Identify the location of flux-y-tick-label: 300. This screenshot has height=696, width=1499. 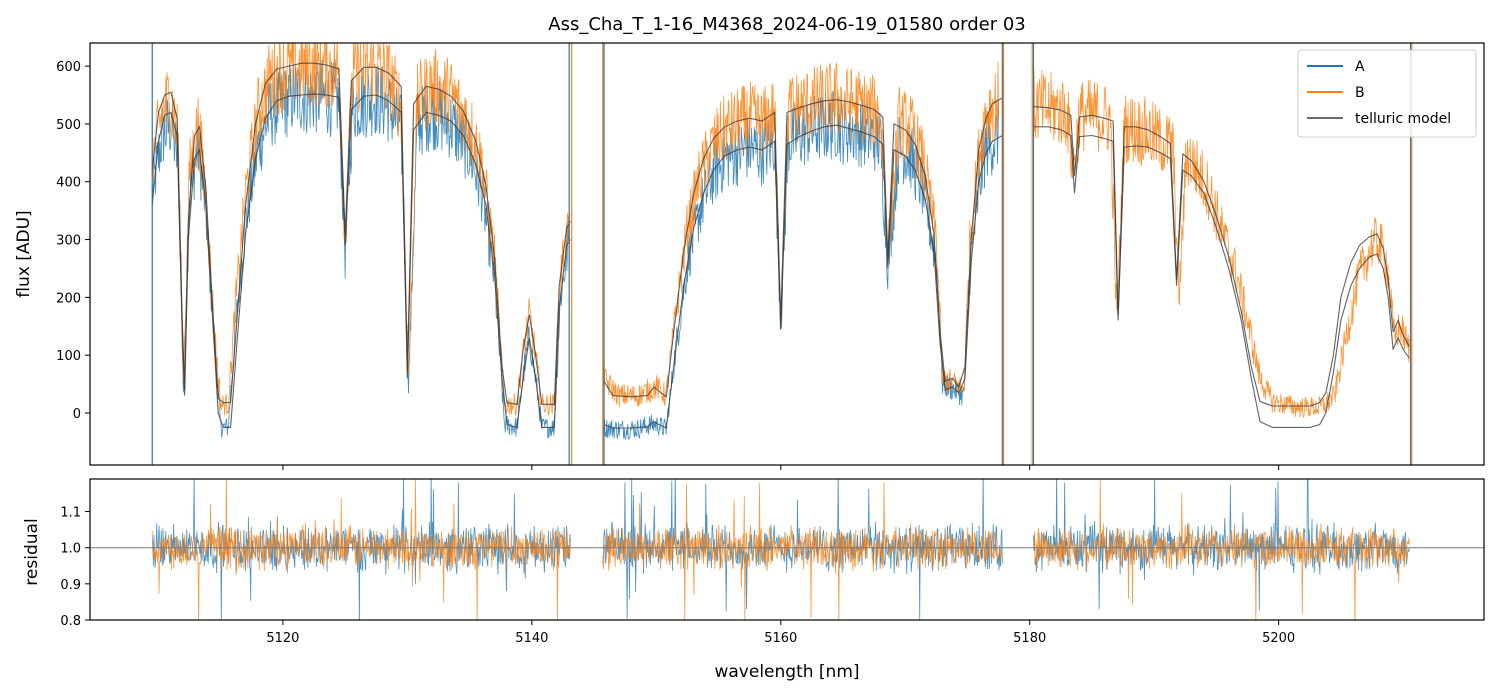
(68, 241).